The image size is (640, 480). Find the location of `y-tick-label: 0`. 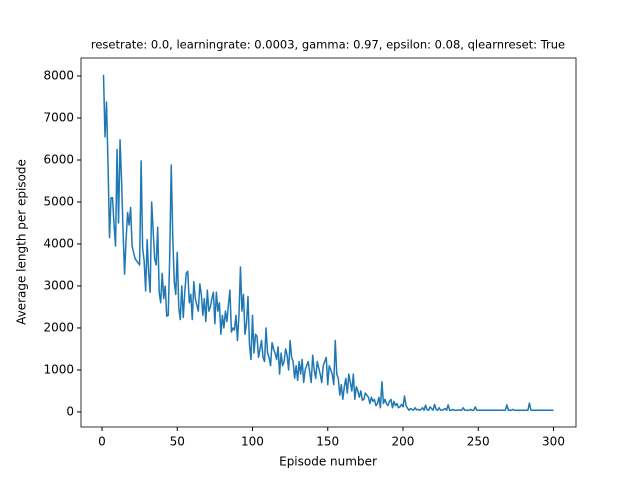

y-tick-label: 0 is located at coordinates (70, 411).